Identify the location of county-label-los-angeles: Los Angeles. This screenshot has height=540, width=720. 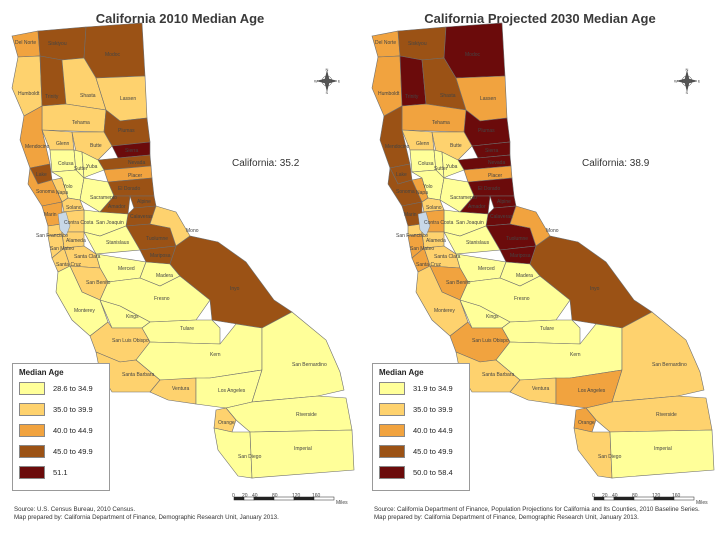
(592, 391).